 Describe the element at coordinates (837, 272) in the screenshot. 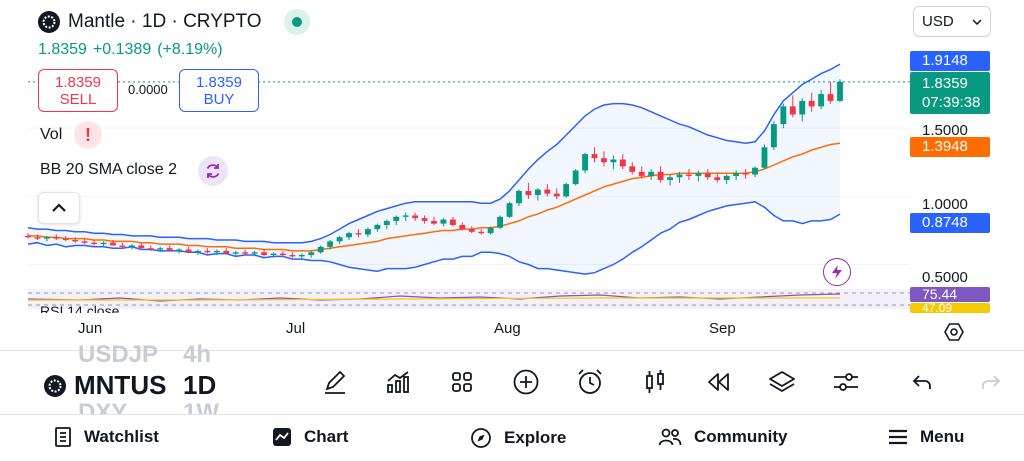

I see `lightning-icon` at that location.